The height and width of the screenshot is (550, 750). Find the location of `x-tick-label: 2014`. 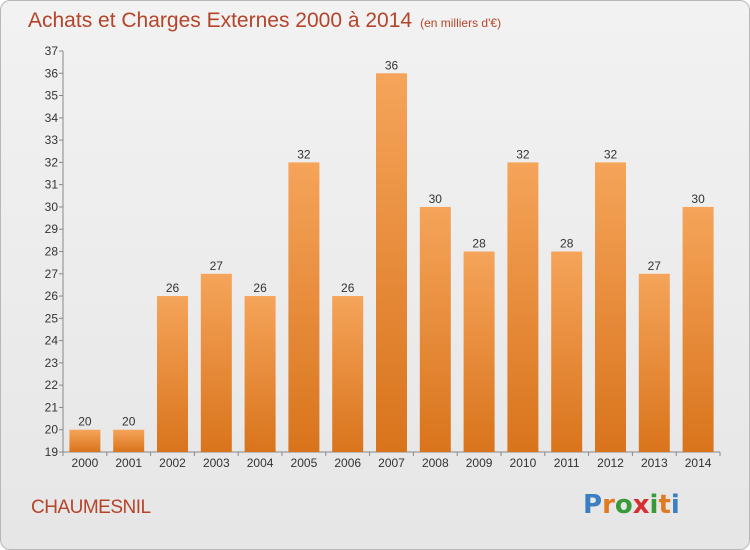

x-tick-label: 2014 is located at coordinates (698, 463).